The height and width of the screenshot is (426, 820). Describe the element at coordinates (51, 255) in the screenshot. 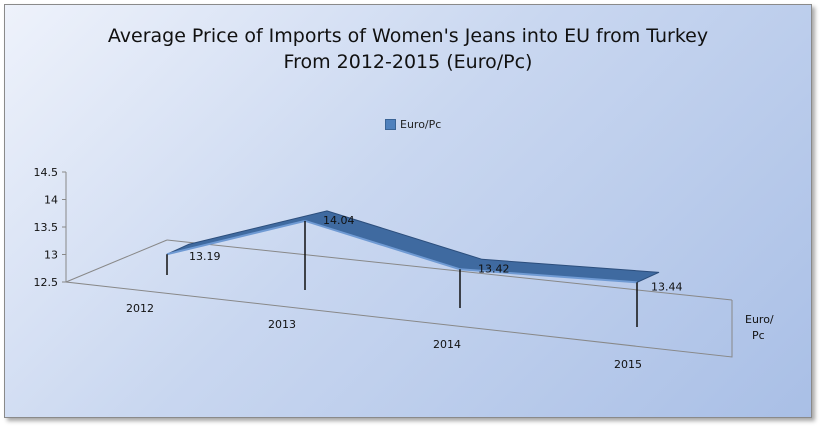

I see `y-tick-label: 13` at that location.